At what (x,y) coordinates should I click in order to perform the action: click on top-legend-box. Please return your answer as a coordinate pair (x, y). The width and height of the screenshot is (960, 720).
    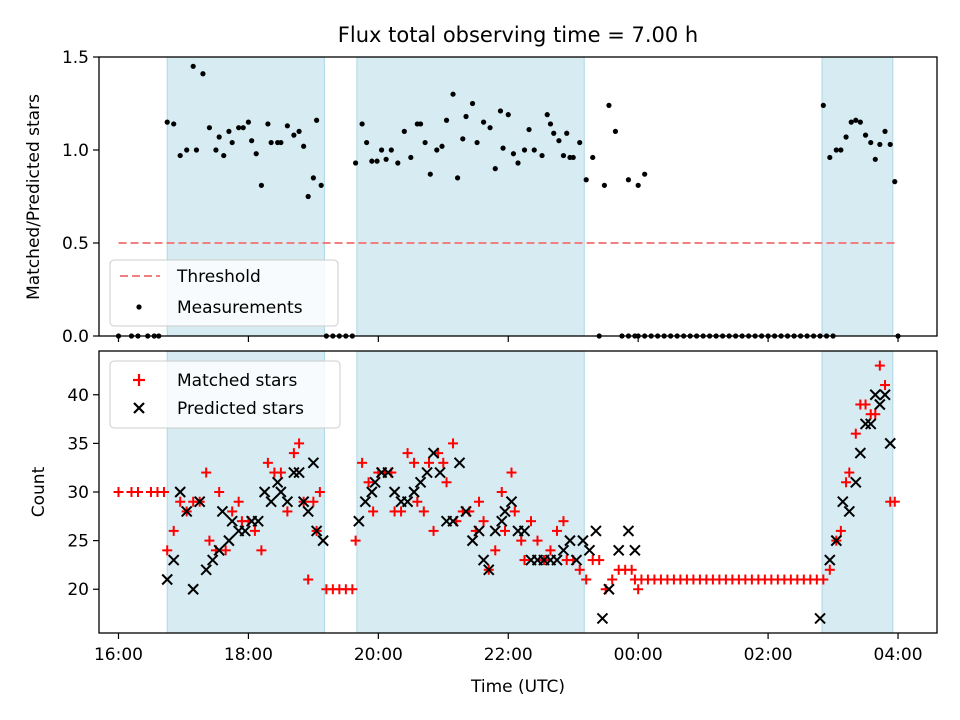
    Looking at the image, I should click on (224, 293).